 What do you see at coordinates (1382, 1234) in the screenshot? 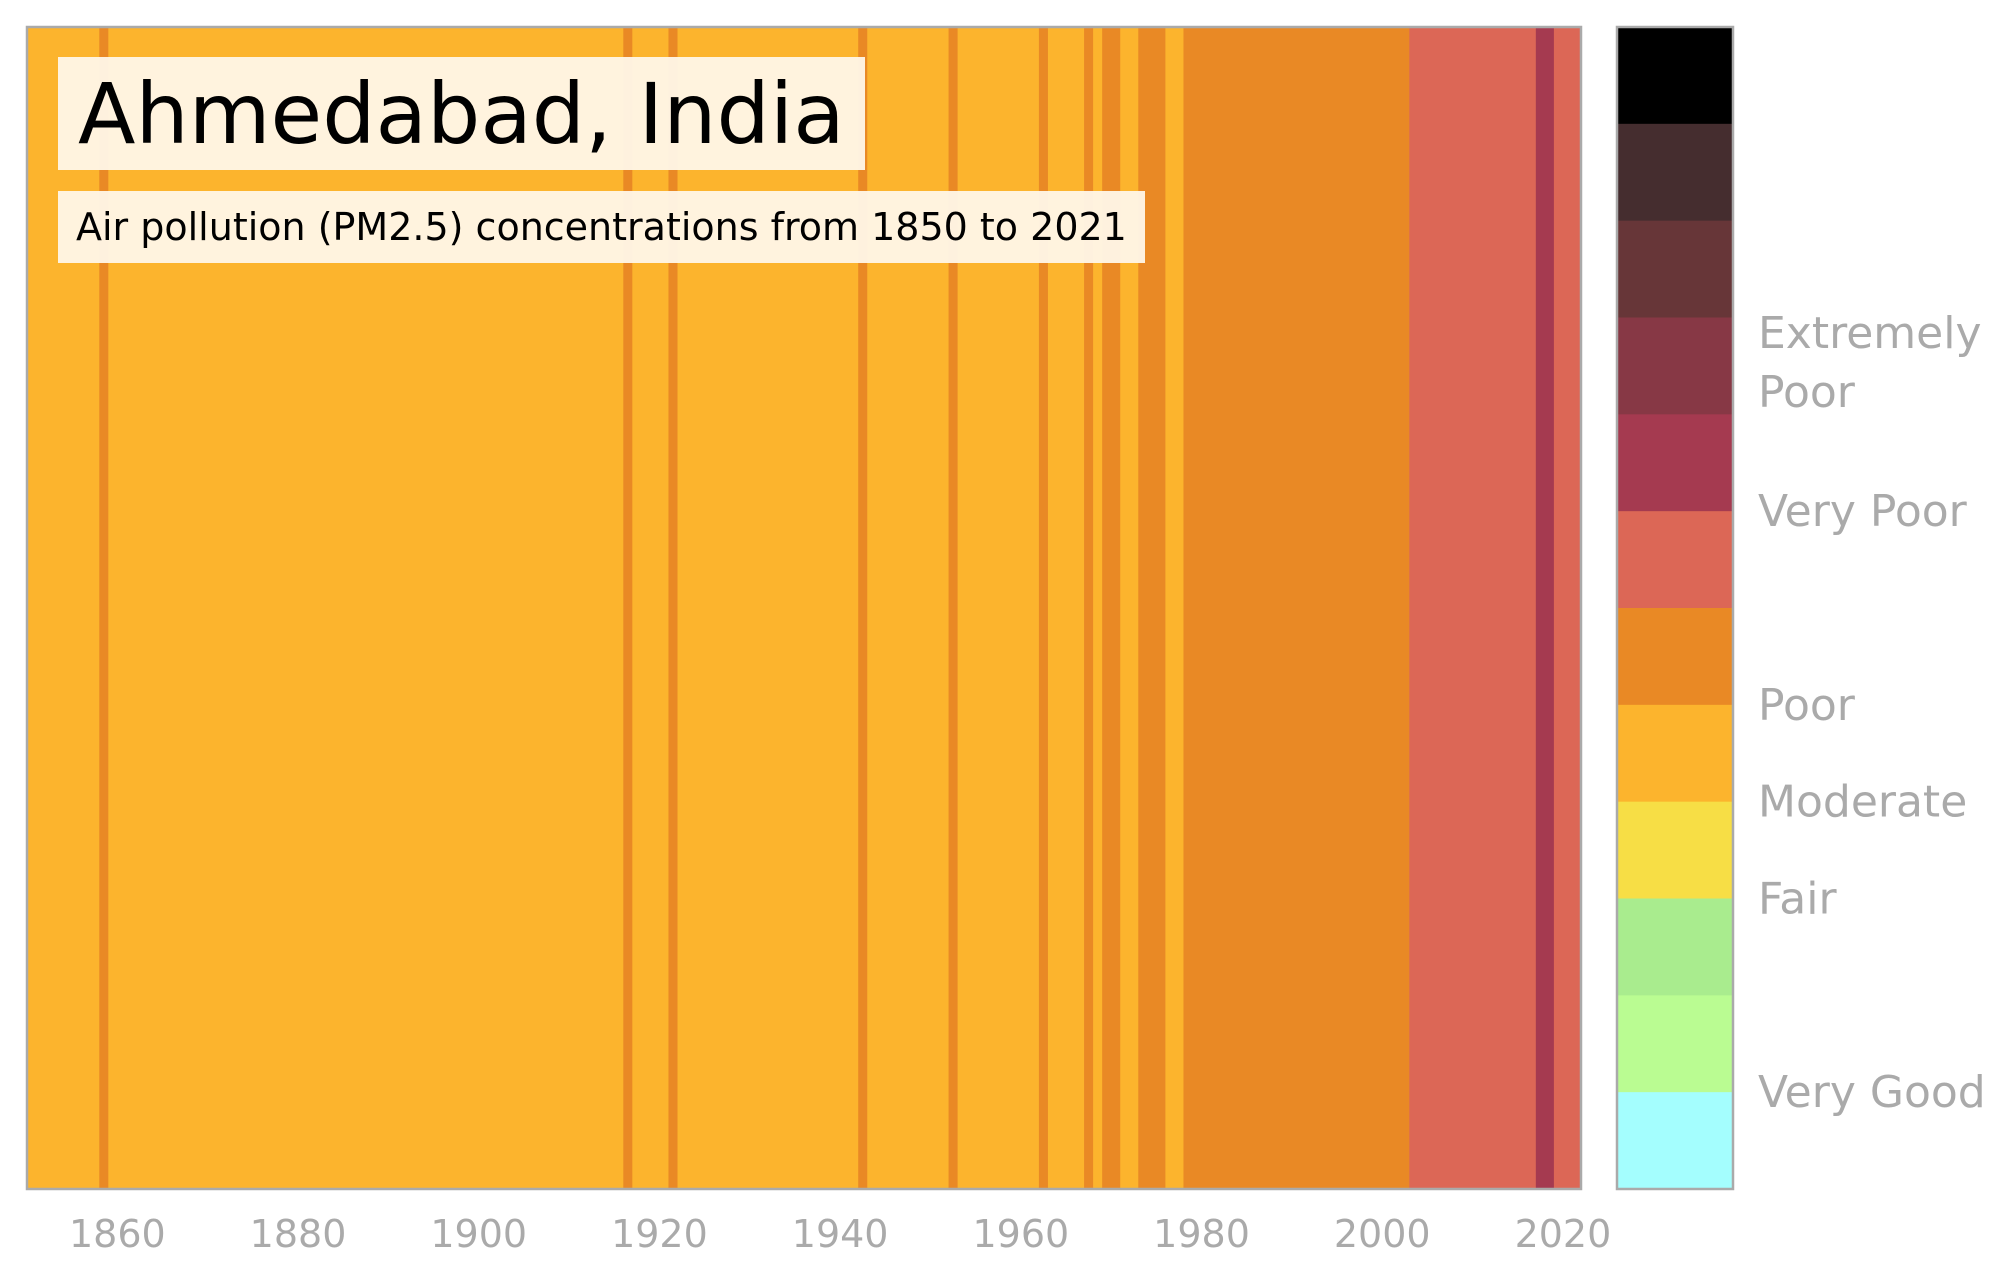
I see `x-tick-label-2000: 2000` at bounding box center [1382, 1234].